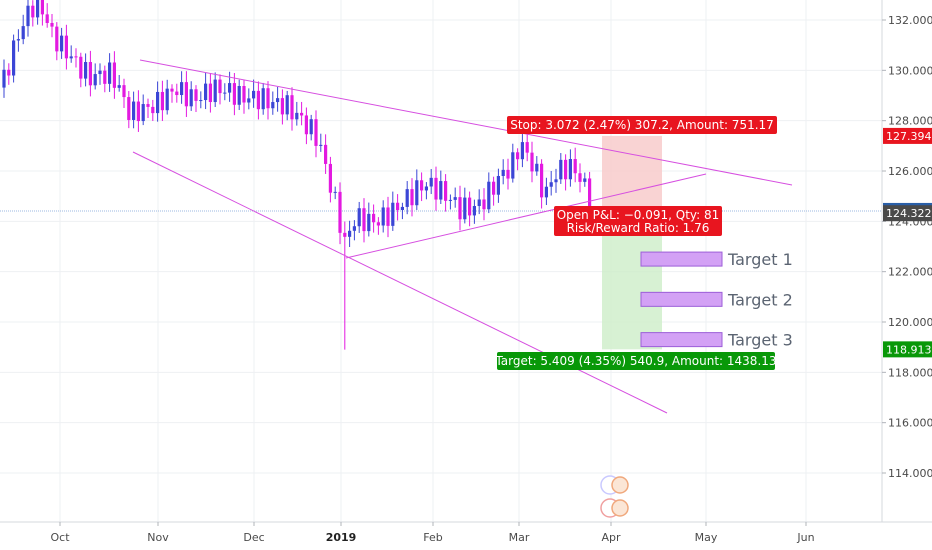 This screenshot has width=932, height=550. What do you see at coordinates (910, 272) in the screenshot?
I see `price-tick-label: 122.000` at bounding box center [910, 272].